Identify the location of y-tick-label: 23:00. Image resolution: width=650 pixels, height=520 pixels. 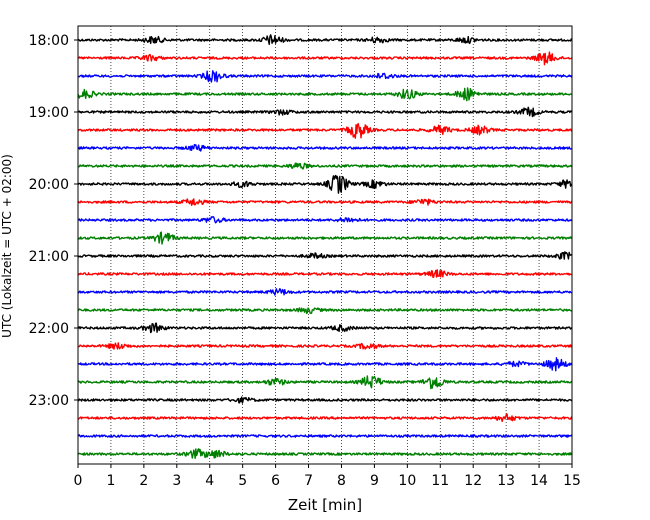
(49, 401).